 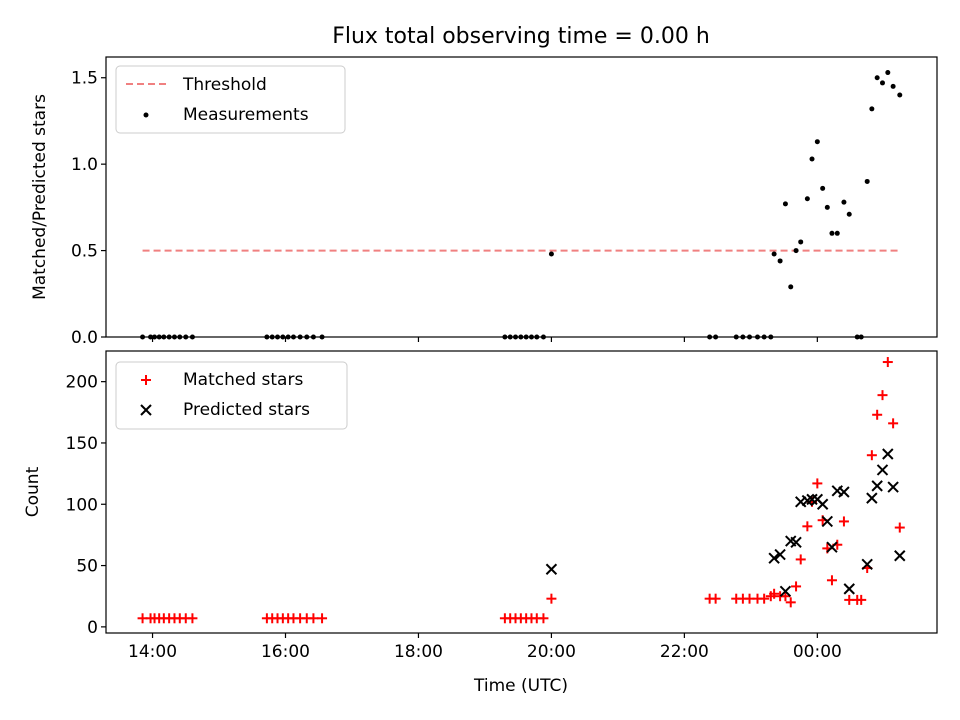 I want to click on legend-predicted-swatch, so click(x=146, y=410).